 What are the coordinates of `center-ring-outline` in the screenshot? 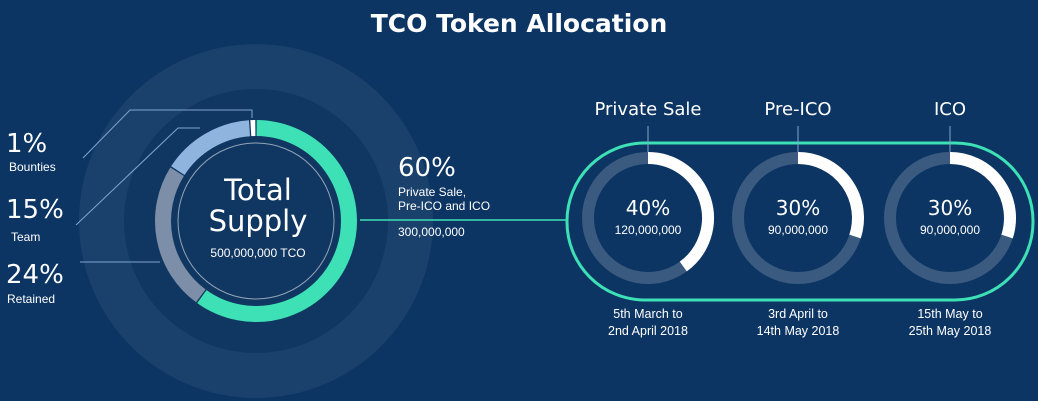 It's located at (256, 221).